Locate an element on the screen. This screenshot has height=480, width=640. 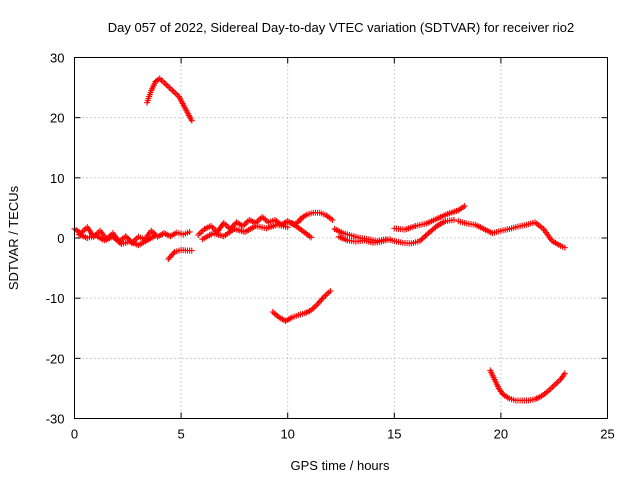
y-axis-label: SDTVAR / TECUs is located at coordinates (13, 237).